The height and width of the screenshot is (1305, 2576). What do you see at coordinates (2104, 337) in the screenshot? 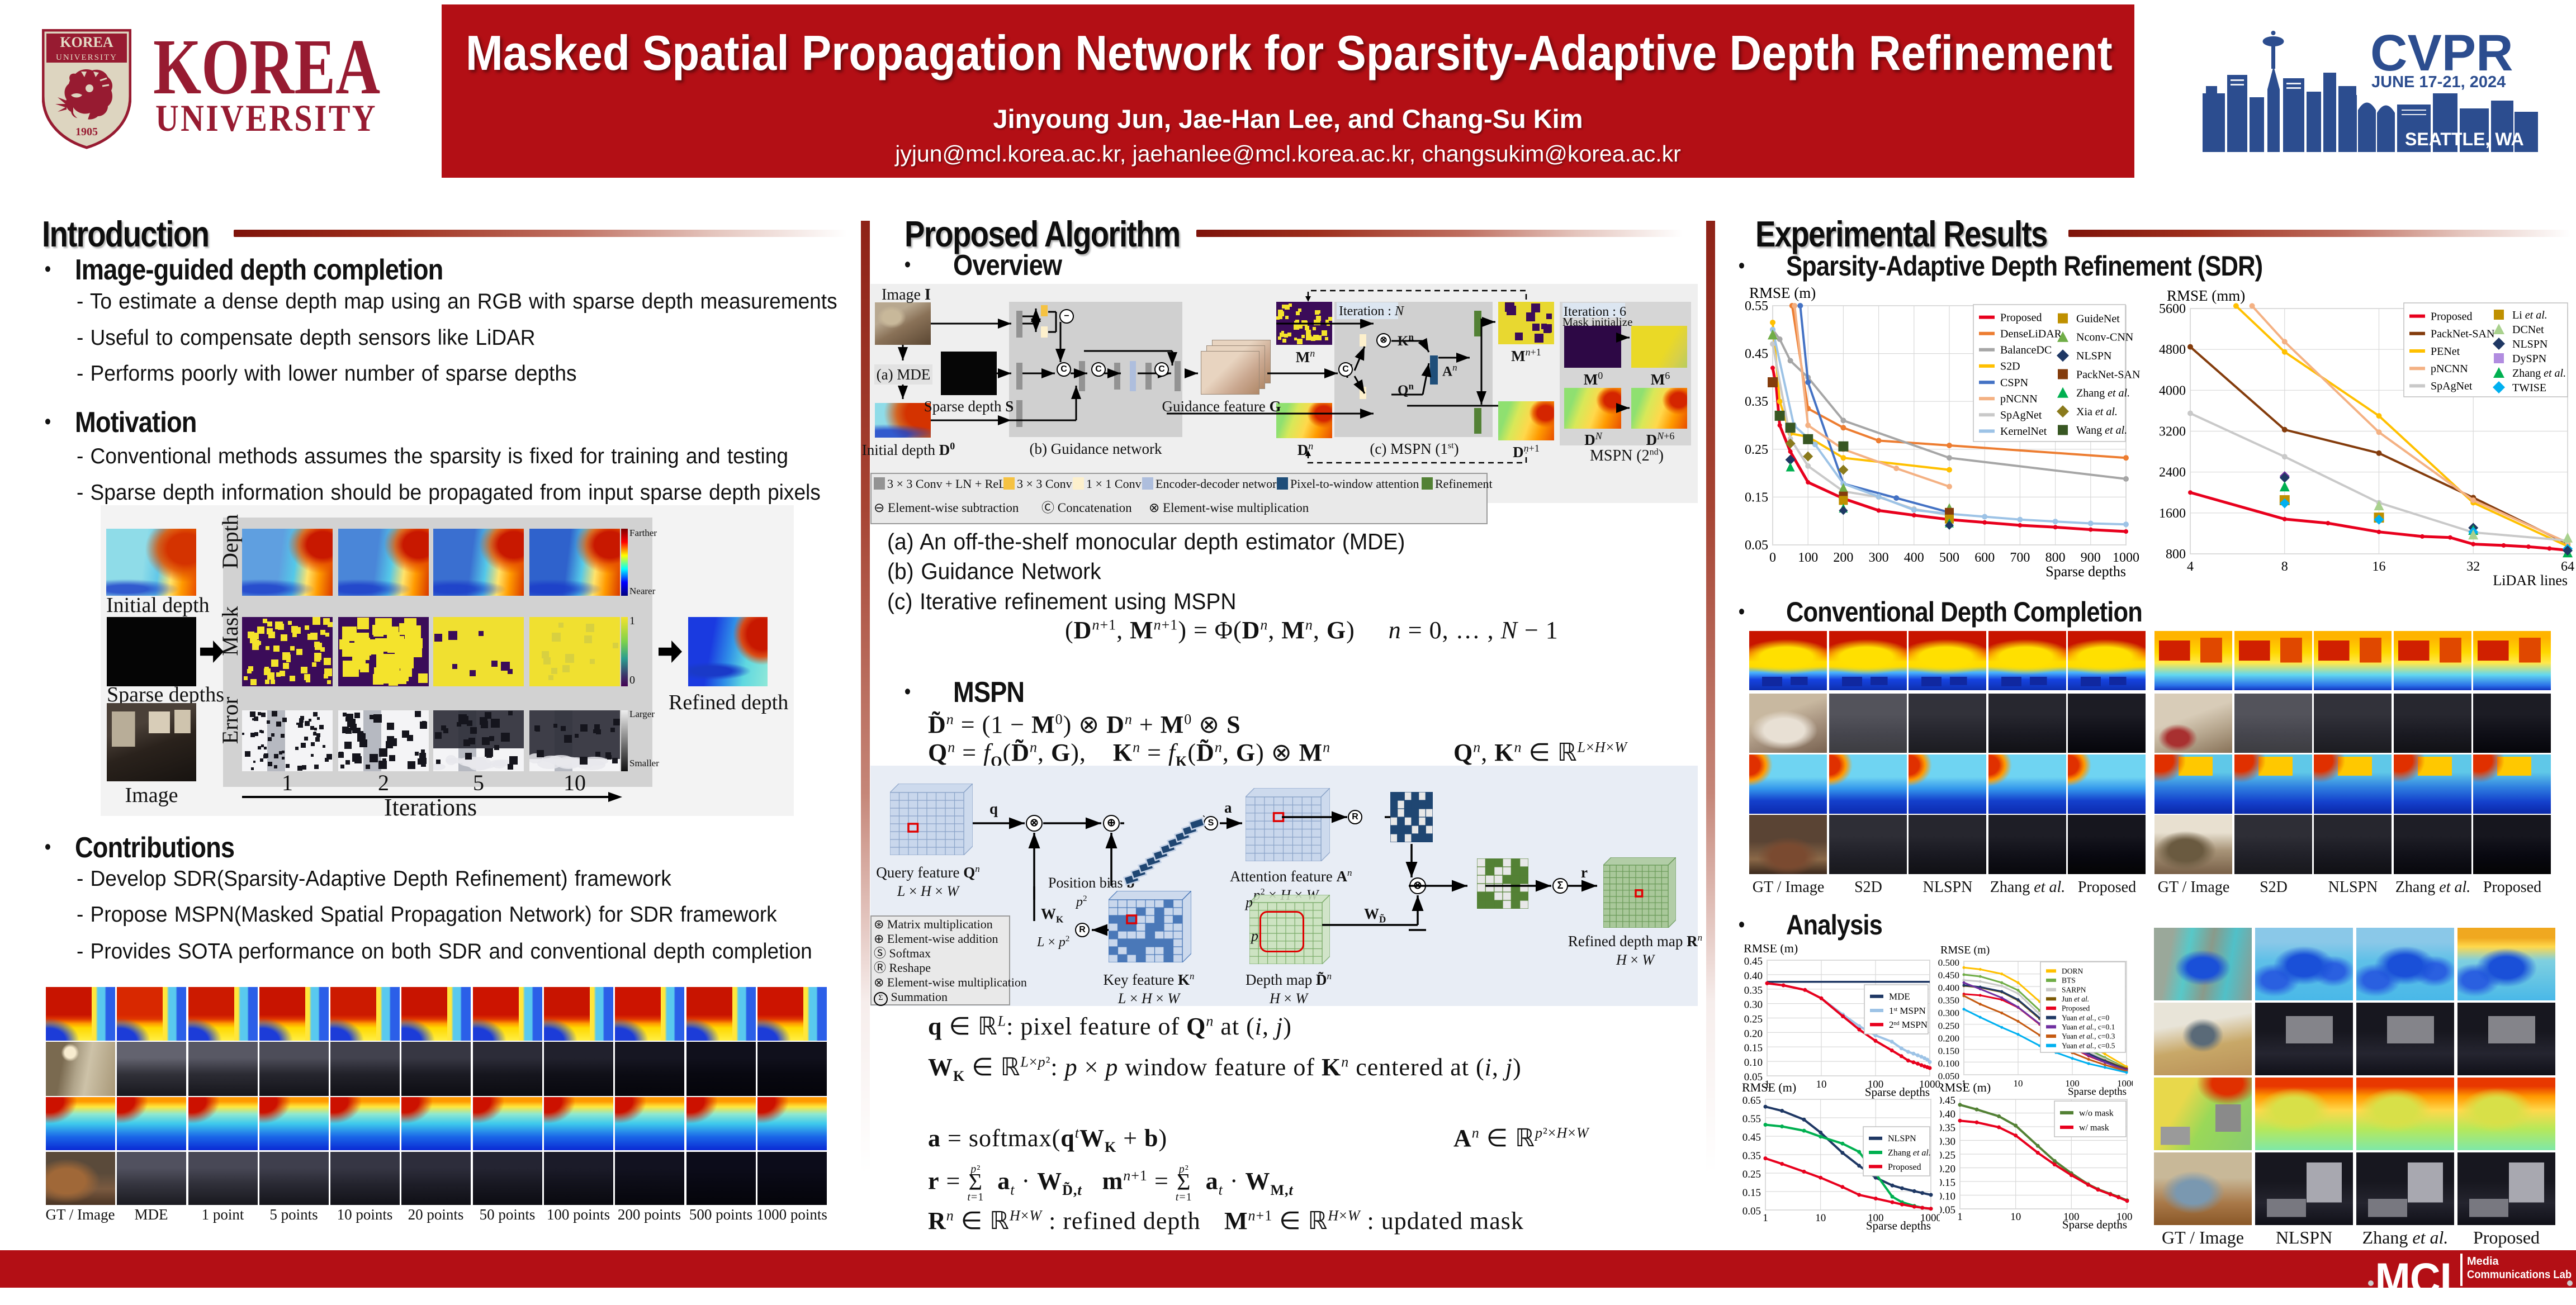
I see `svg-text: Nconv-CNN` at bounding box center [2104, 337].